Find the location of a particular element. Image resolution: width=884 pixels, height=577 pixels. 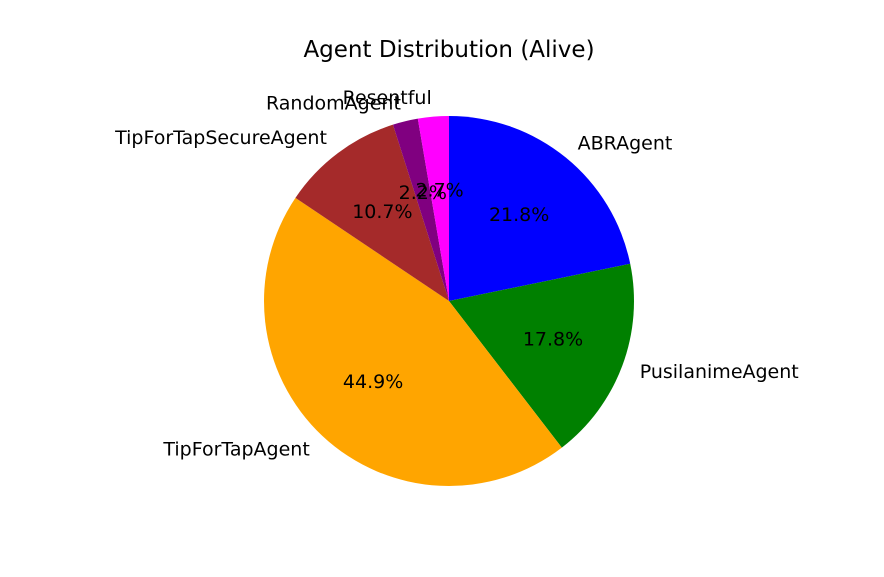

pct-label-resentful: 2.7% is located at coordinates (439, 190).